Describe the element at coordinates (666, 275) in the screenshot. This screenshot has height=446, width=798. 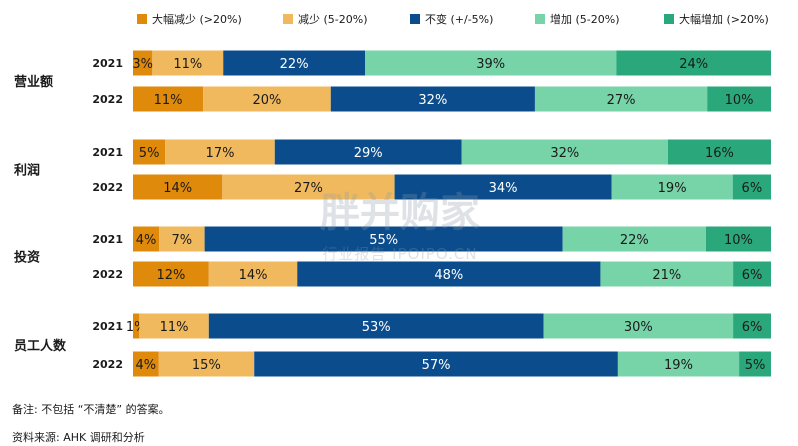
I see `bar-value-label: 21%` at that location.